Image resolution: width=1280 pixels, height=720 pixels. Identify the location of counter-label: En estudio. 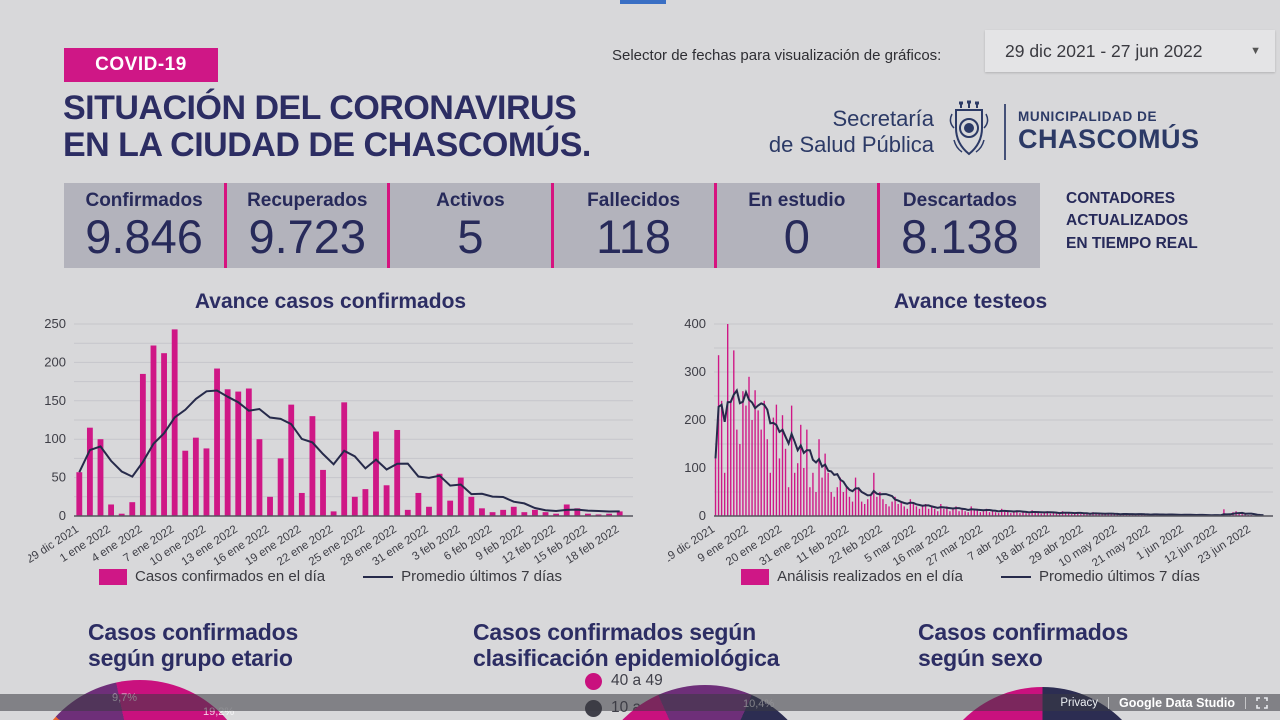
(797, 200).